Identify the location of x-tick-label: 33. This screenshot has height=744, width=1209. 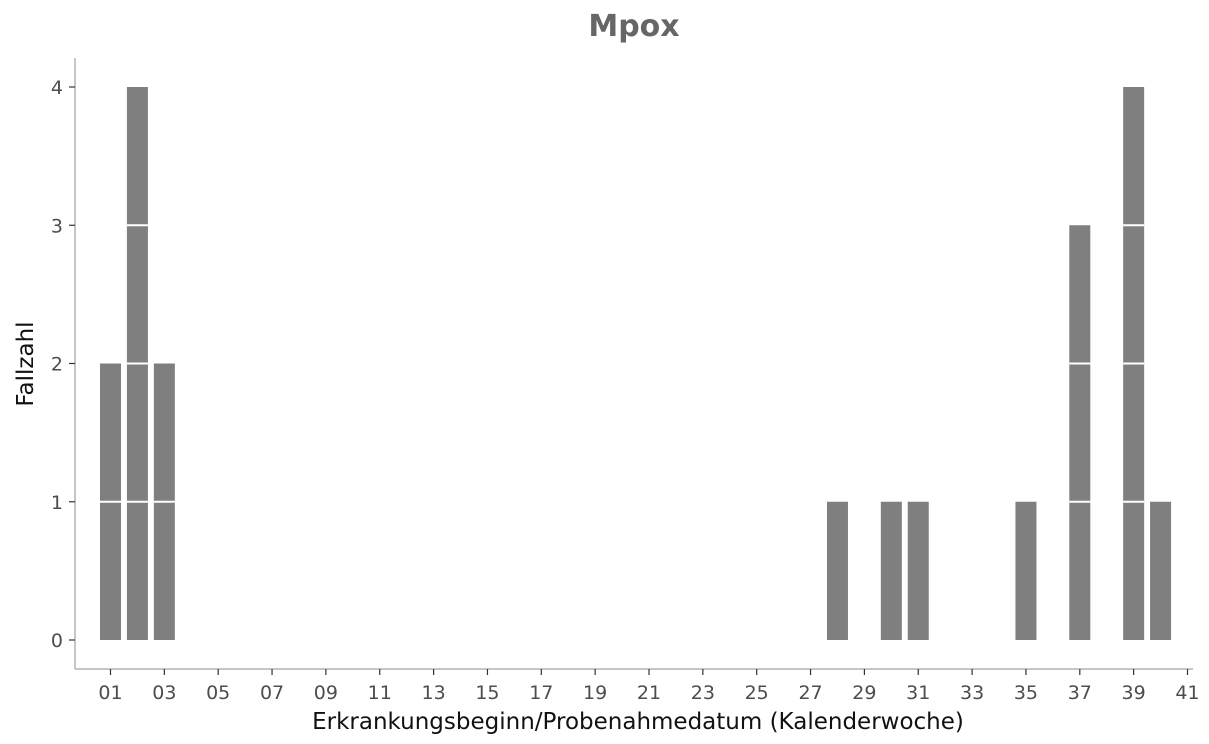
(972, 693).